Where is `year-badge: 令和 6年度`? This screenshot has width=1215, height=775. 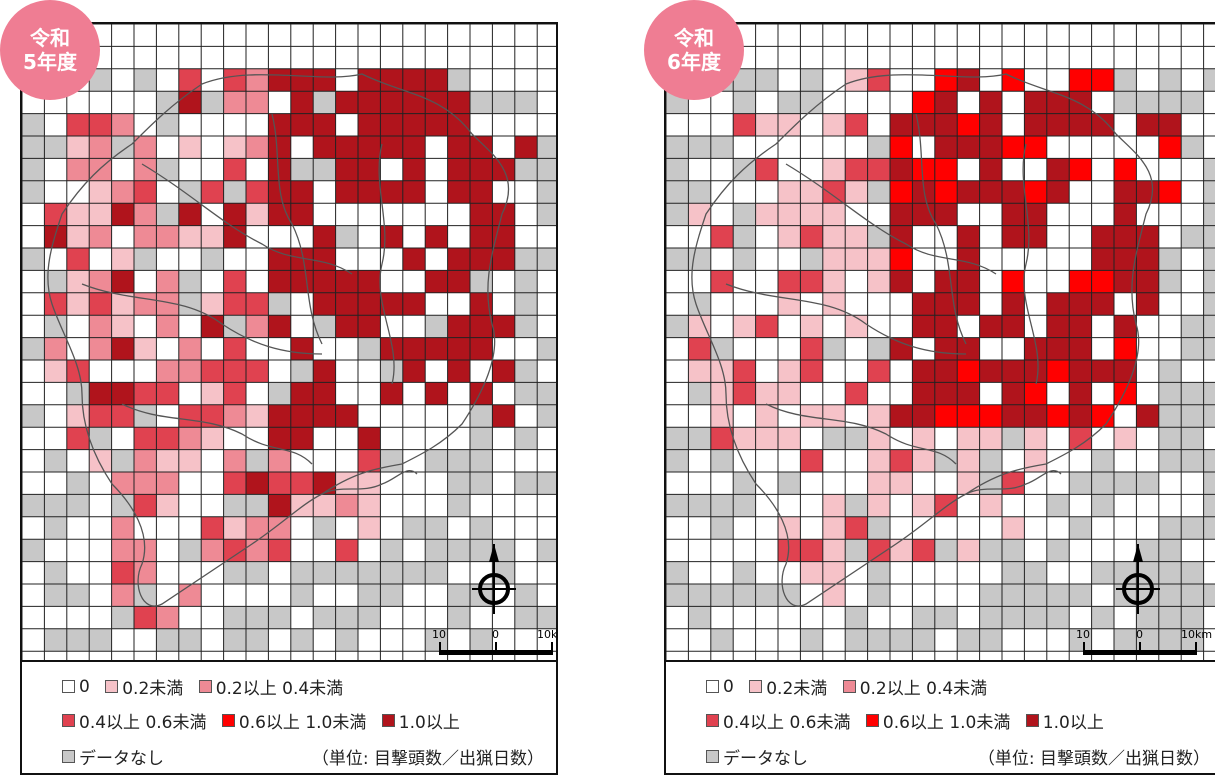
year-badge: 令和 6年度 is located at coordinates (694, 50).